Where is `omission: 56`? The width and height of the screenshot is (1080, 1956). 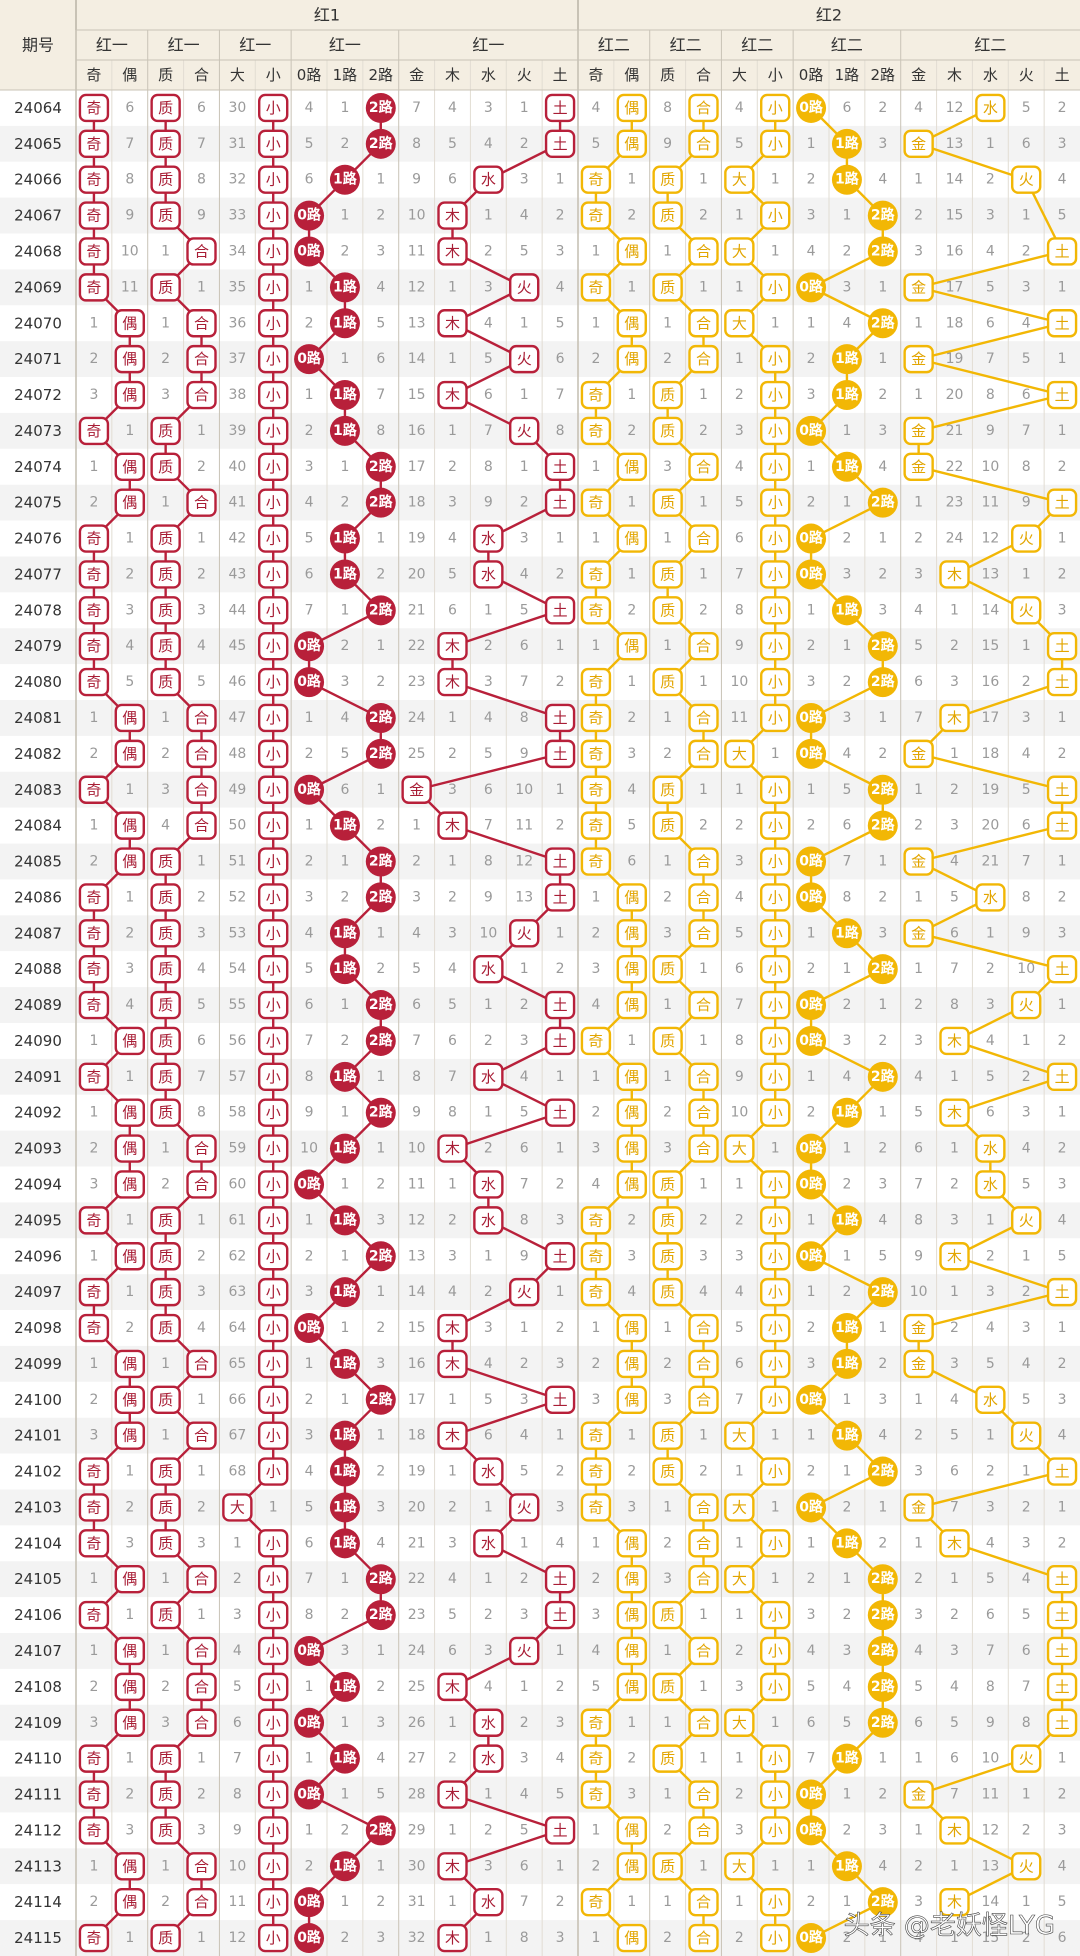 omission: 56 is located at coordinates (237, 1041).